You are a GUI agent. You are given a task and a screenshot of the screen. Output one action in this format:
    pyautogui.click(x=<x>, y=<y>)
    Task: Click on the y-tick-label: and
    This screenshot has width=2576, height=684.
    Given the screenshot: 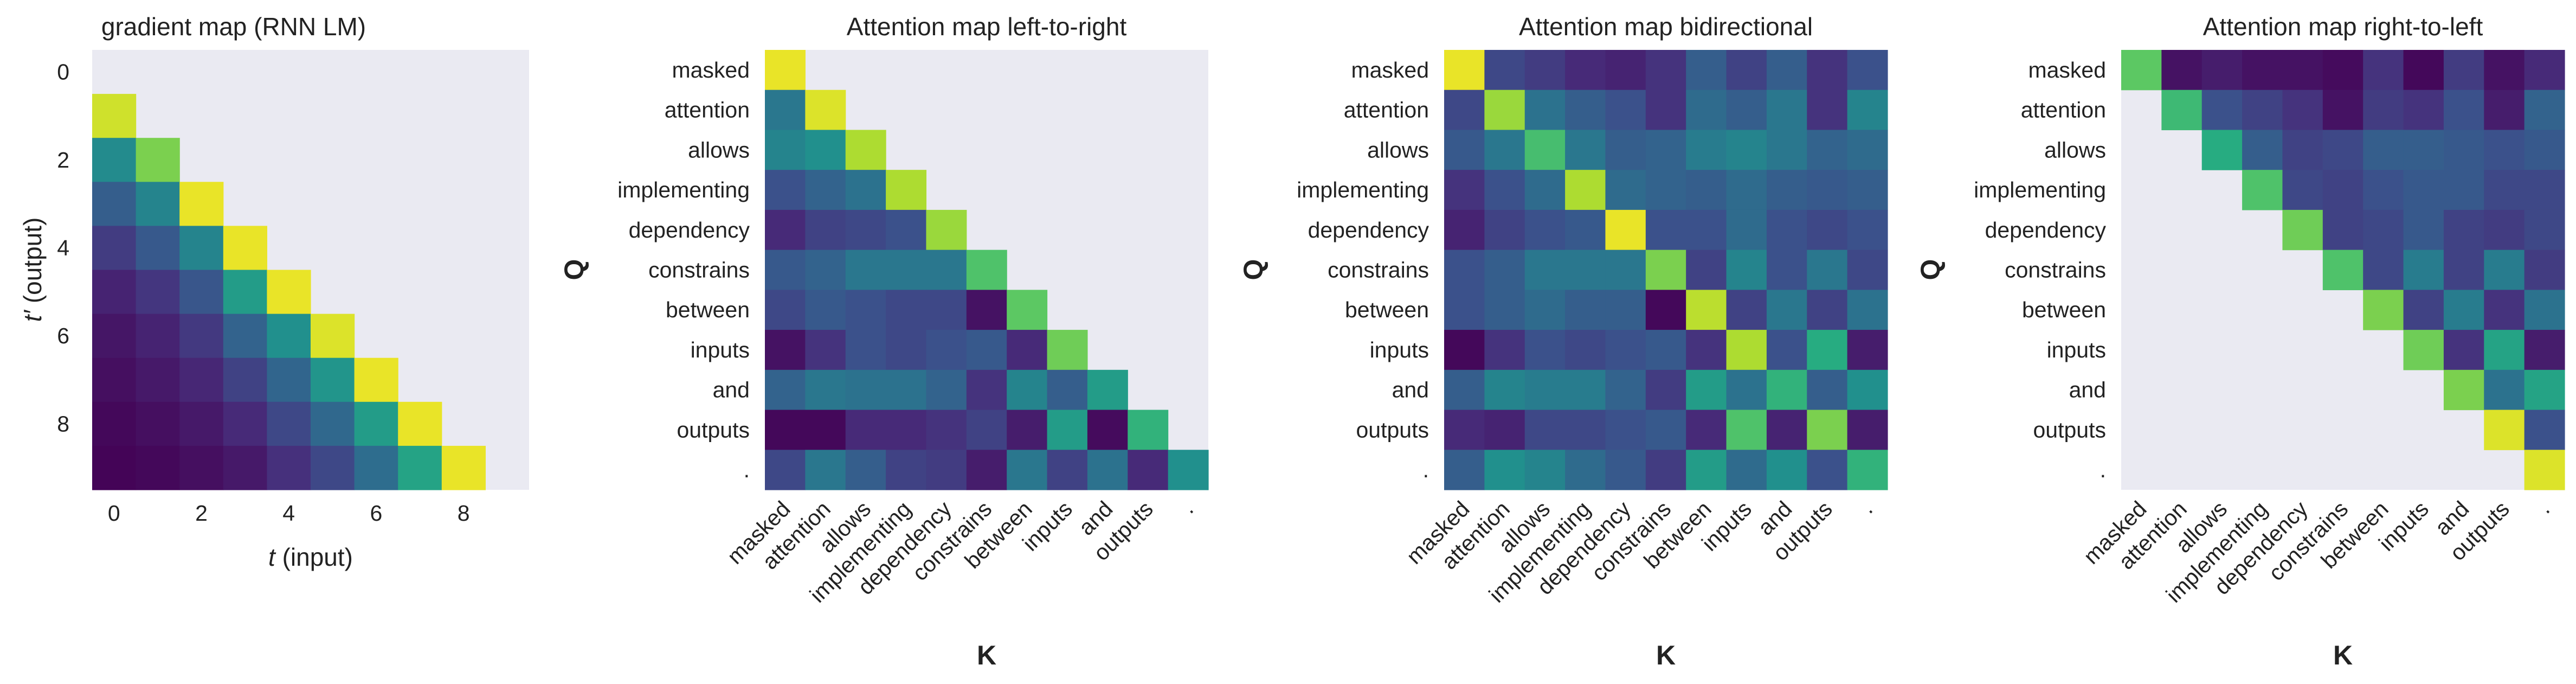 What is the action you would take?
    pyautogui.click(x=731, y=390)
    